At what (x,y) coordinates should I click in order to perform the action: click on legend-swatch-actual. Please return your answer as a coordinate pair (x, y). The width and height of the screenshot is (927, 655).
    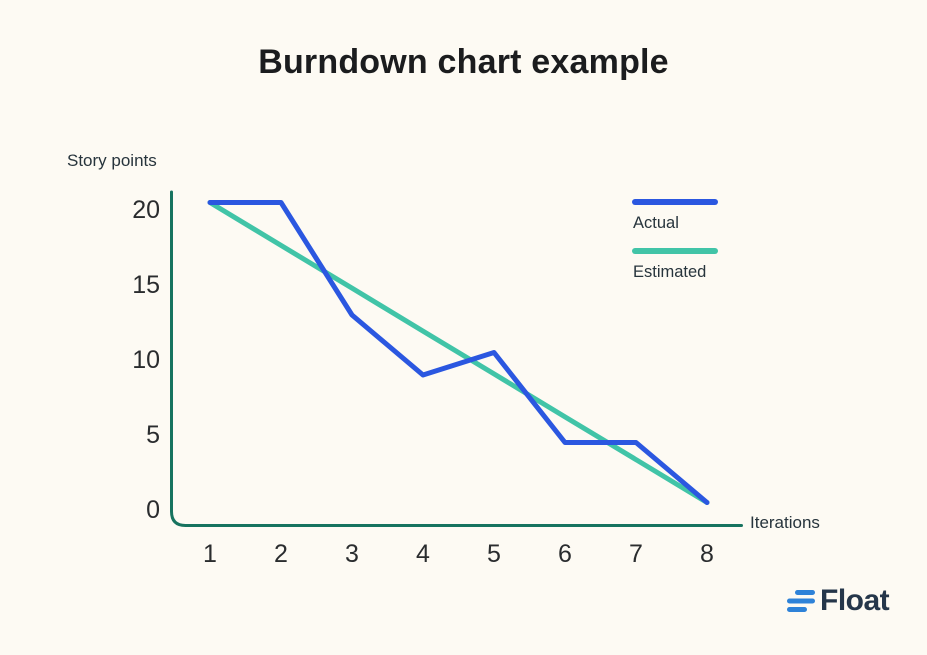
    Looking at the image, I should click on (675, 202).